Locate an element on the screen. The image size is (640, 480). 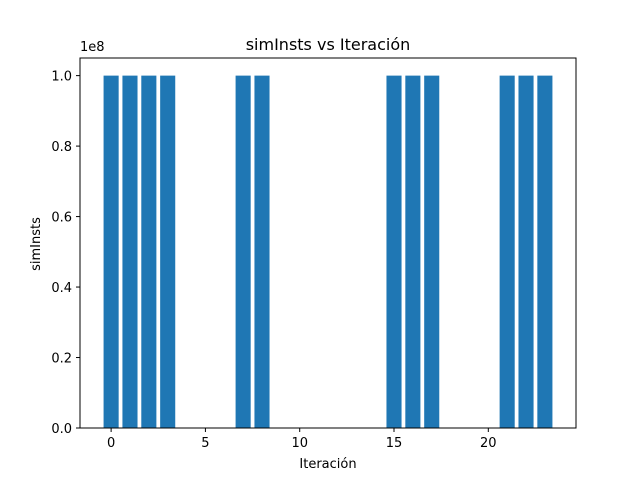
x-tick-label: 20 is located at coordinates (488, 443).